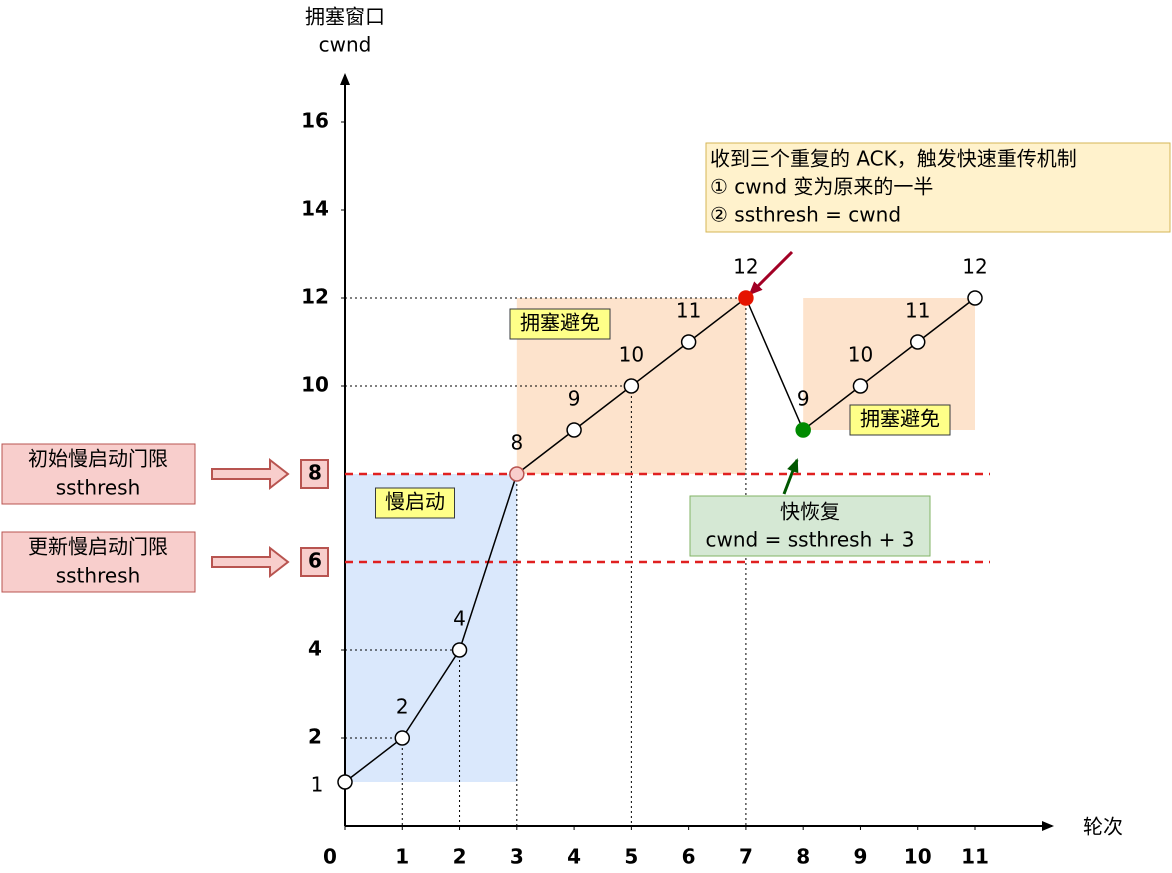  What do you see at coordinates (330, 857) in the screenshot?
I see `x-tick-label: 0` at bounding box center [330, 857].